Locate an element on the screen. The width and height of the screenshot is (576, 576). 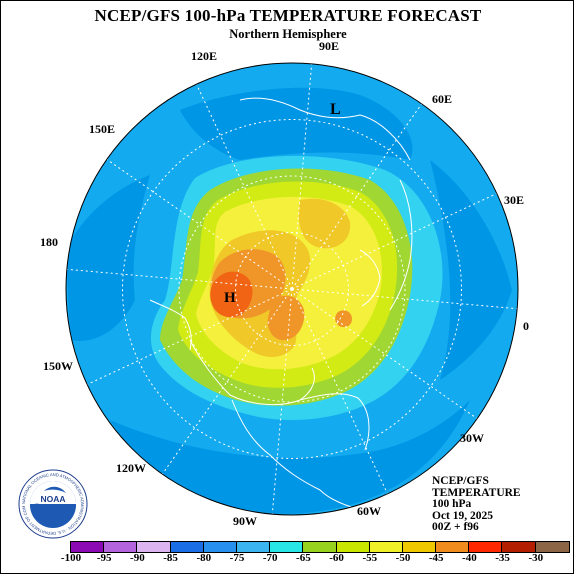
color-scale-label: -35 is located at coordinates (502, 558).